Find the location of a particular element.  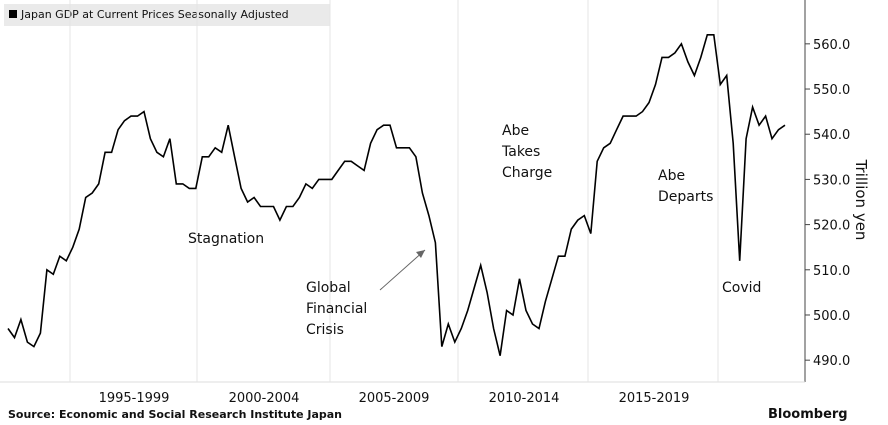

annotation: Charge is located at coordinates (527, 173).